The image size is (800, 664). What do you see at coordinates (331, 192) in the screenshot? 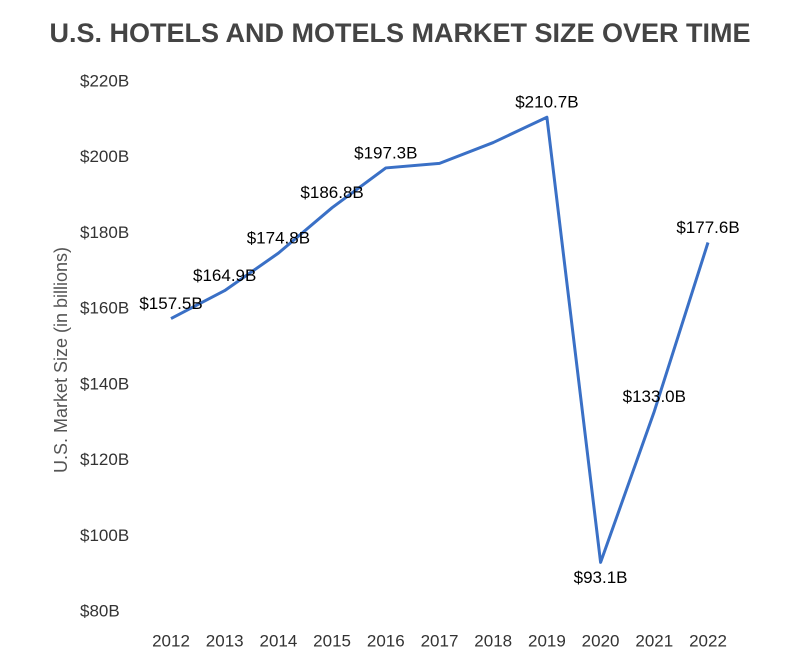
I see `data-label: $186.8B` at bounding box center [331, 192].